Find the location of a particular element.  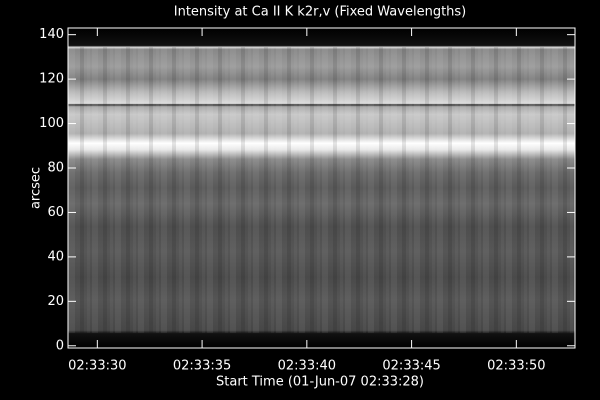

y-tick-label: 80 is located at coordinates (55, 168).